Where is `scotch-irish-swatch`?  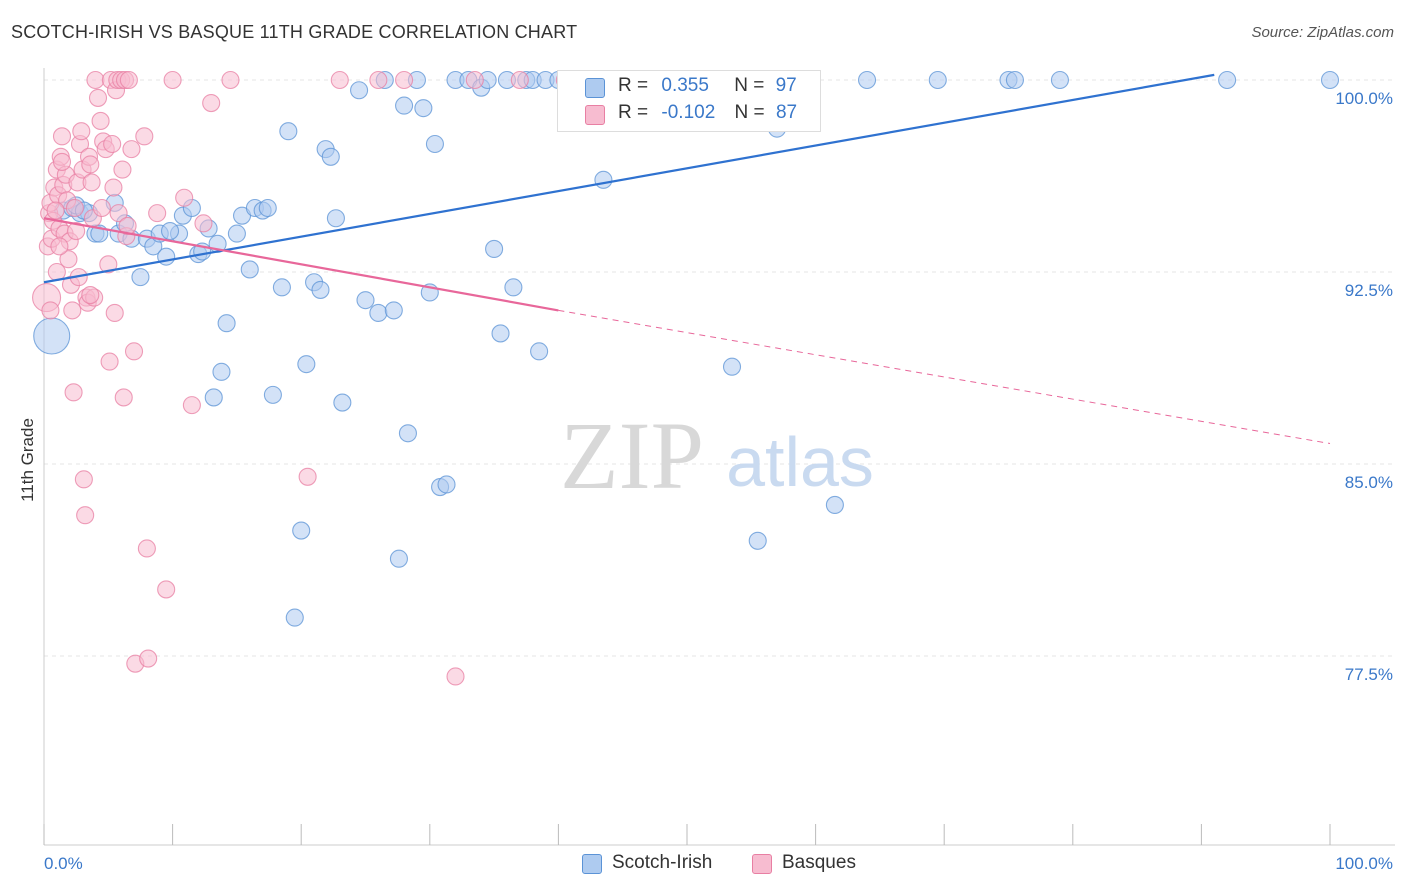
scotch-irish-swatch is located at coordinates (592, 864).